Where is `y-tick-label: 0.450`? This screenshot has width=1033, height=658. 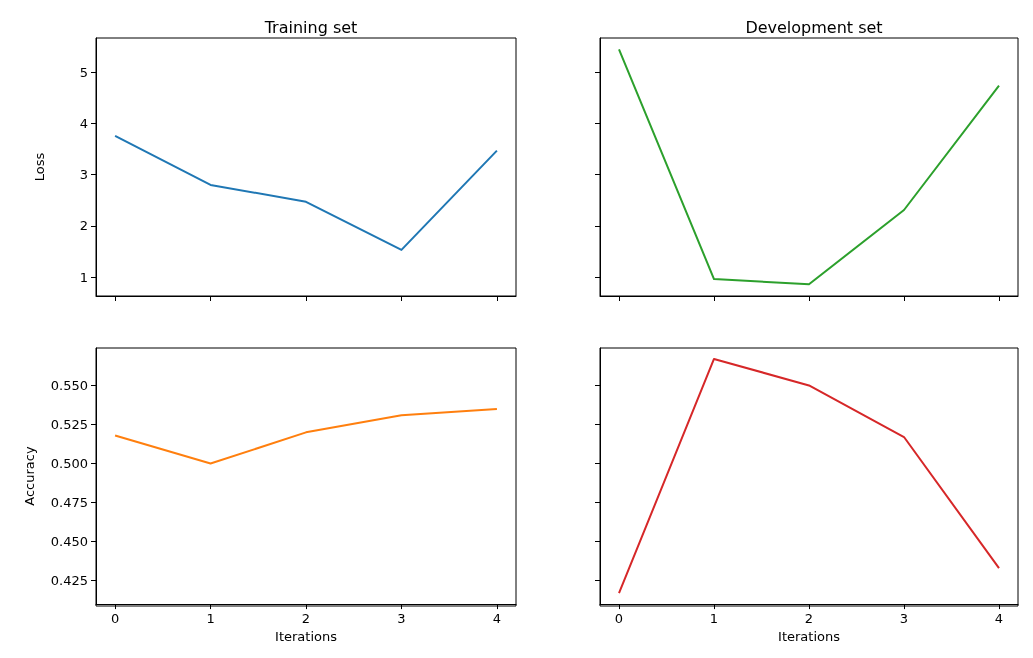
y-tick-label: 0.450 is located at coordinates (69, 542).